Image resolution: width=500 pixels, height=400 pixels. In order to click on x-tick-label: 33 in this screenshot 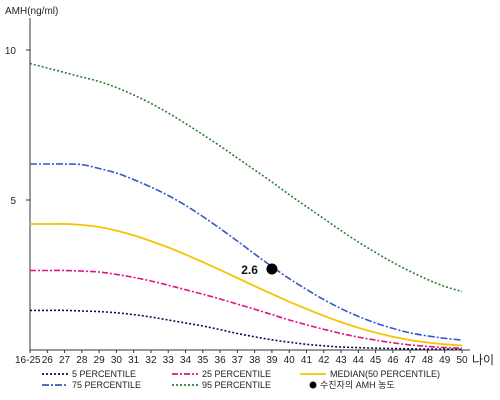, I will do `click(169, 360)`.